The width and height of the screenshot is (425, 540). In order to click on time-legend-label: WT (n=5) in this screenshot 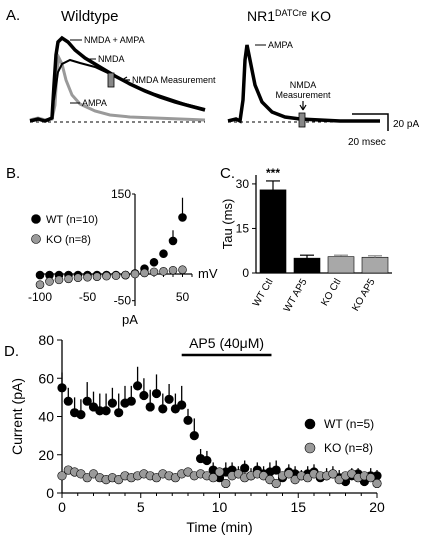, I will do `click(349, 424)`.